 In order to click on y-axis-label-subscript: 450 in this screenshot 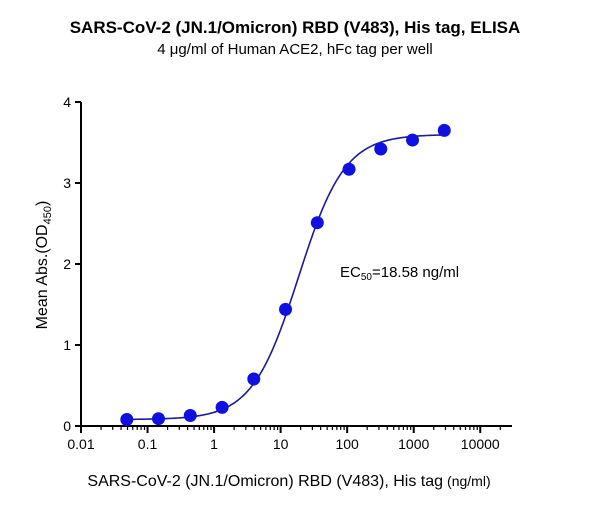, I will do `click(48, 215)`.